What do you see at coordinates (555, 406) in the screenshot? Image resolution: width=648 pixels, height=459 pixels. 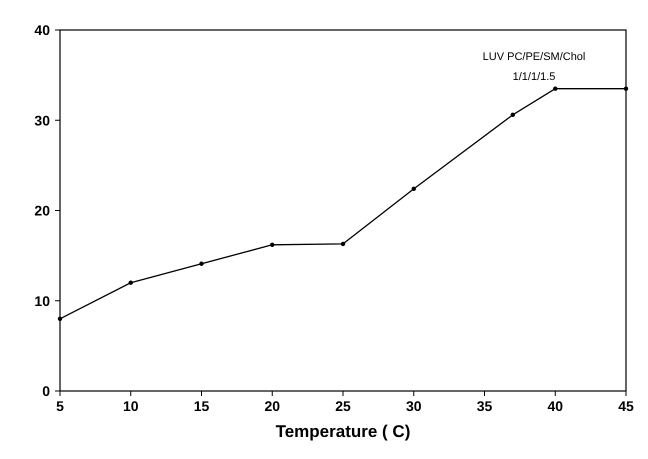 I see `x-tick-label: 40` at bounding box center [555, 406].